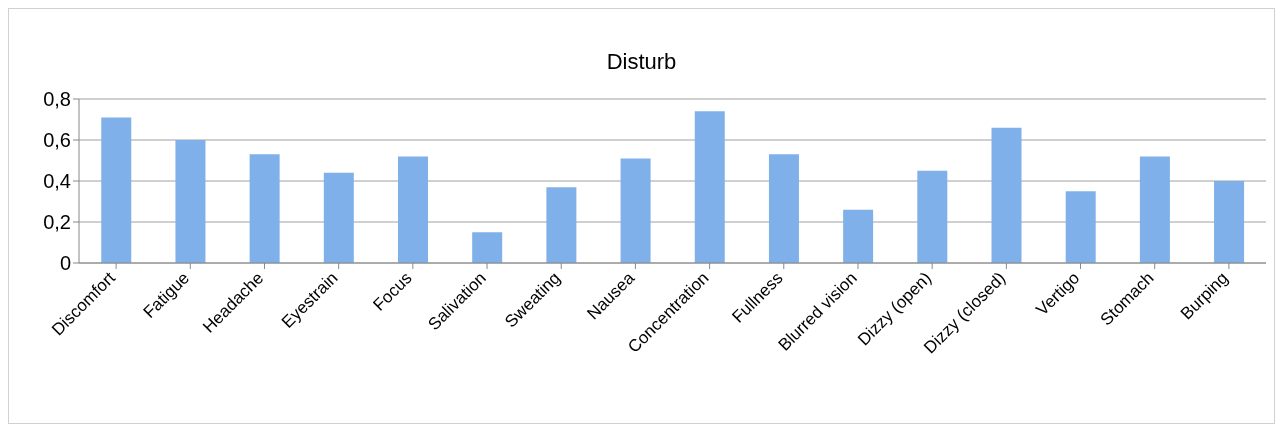 The image size is (1283, 430). I want to click on y-tick-label: 0,4, so click(57, 181).